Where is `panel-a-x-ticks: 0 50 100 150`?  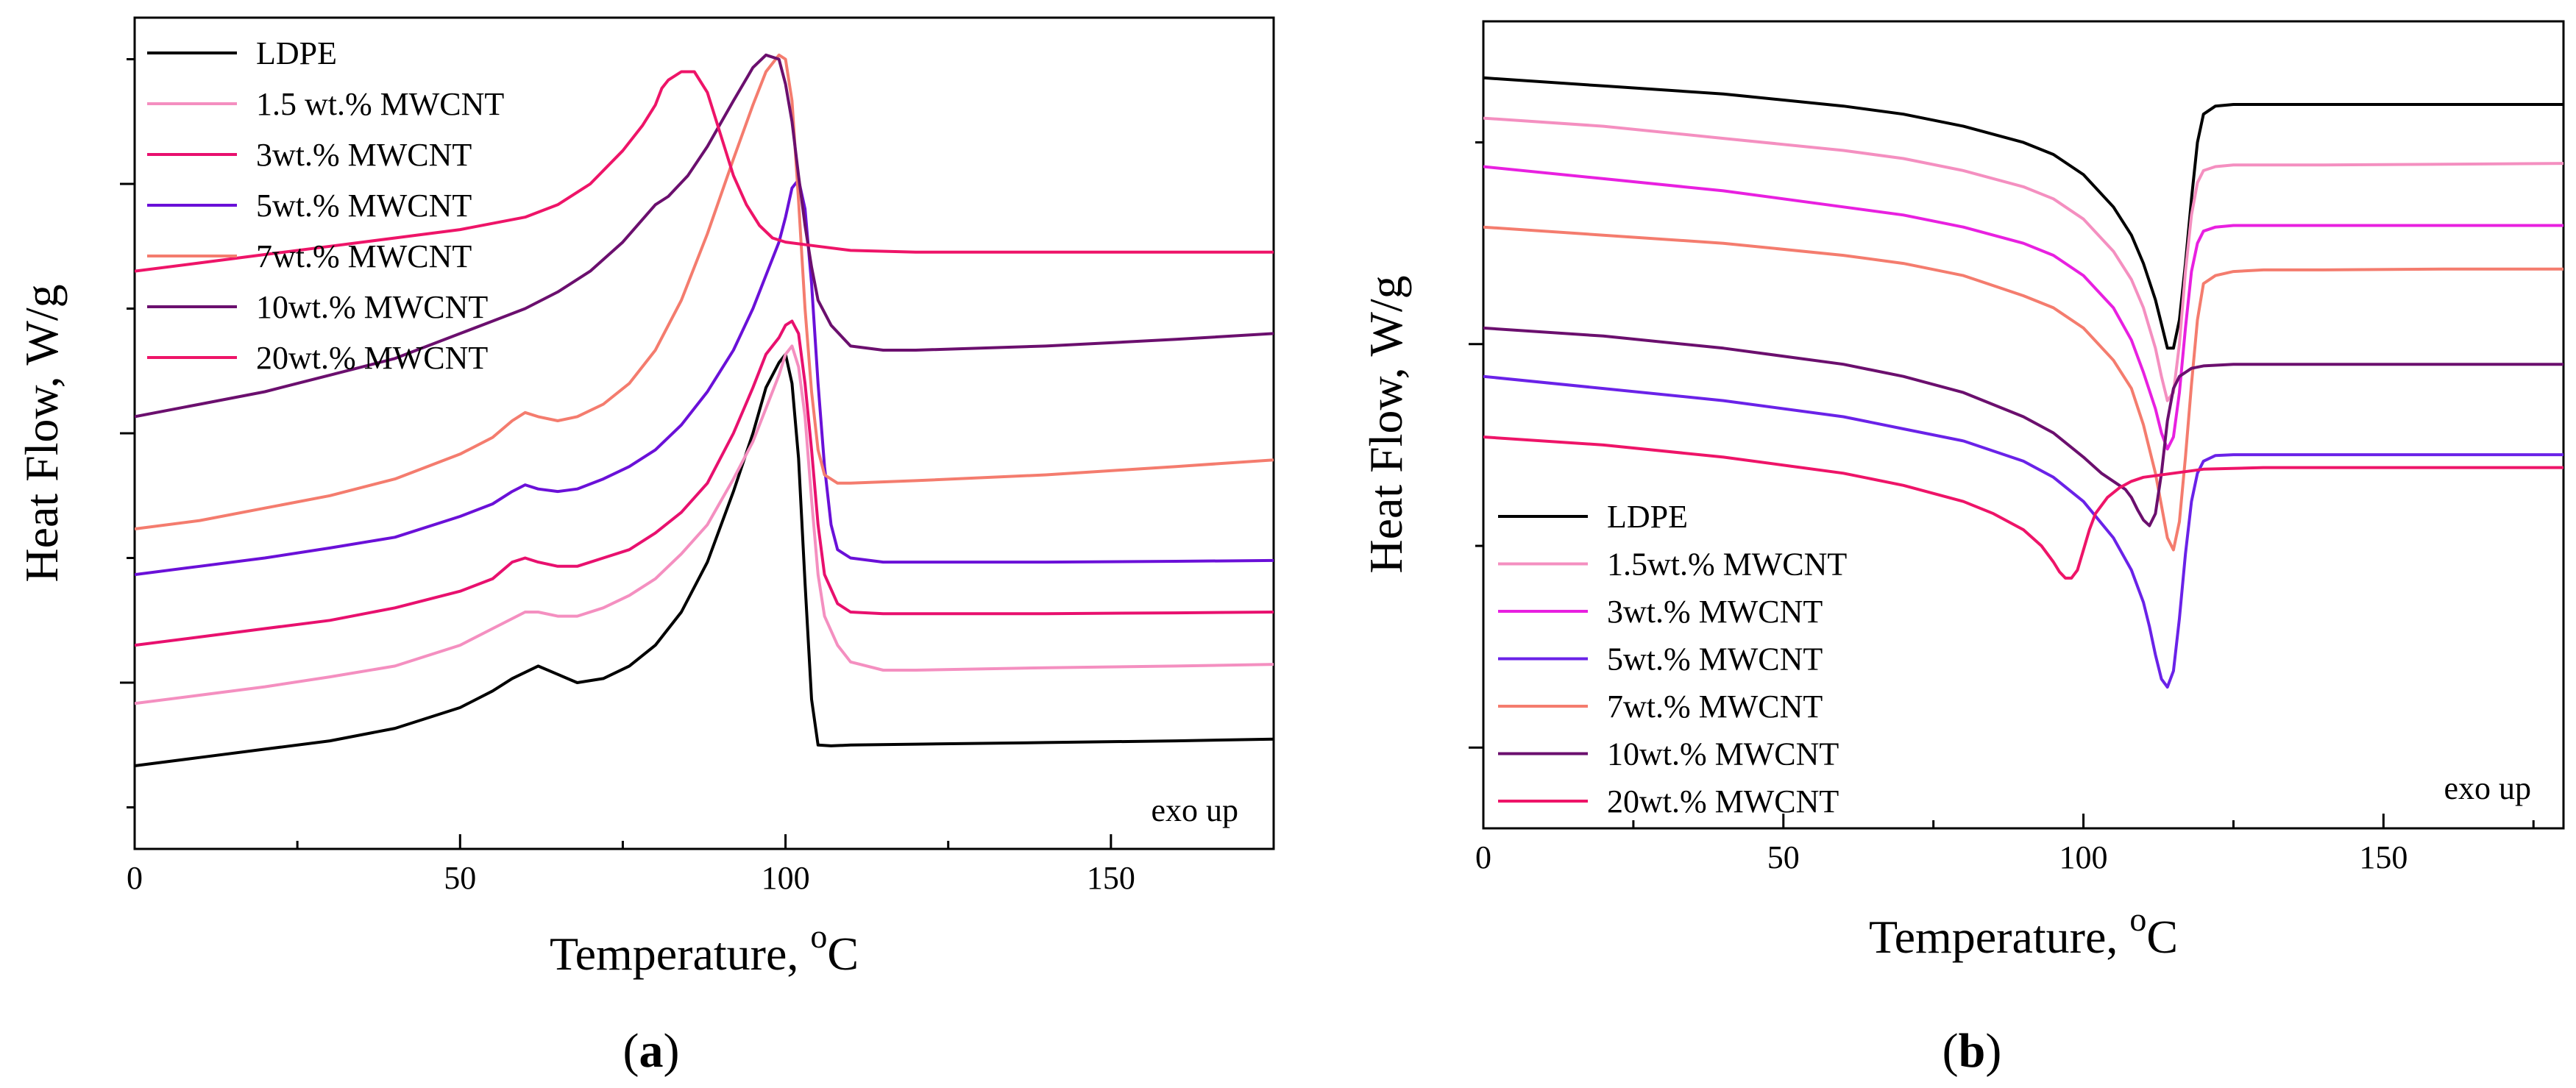
panel-a-x-ticks: 0 50 100 150 is located at coordinates (701, 865).